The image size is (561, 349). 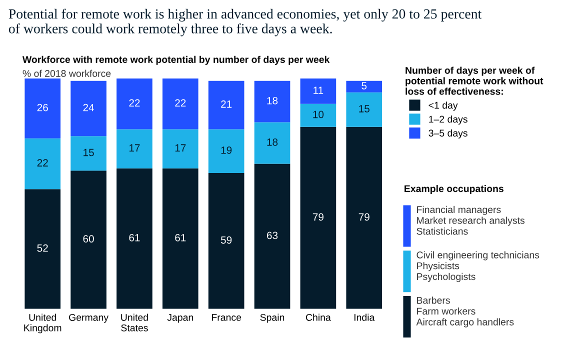 I want to click on legend-label: 3–5 days, so click(x=448, y=133).